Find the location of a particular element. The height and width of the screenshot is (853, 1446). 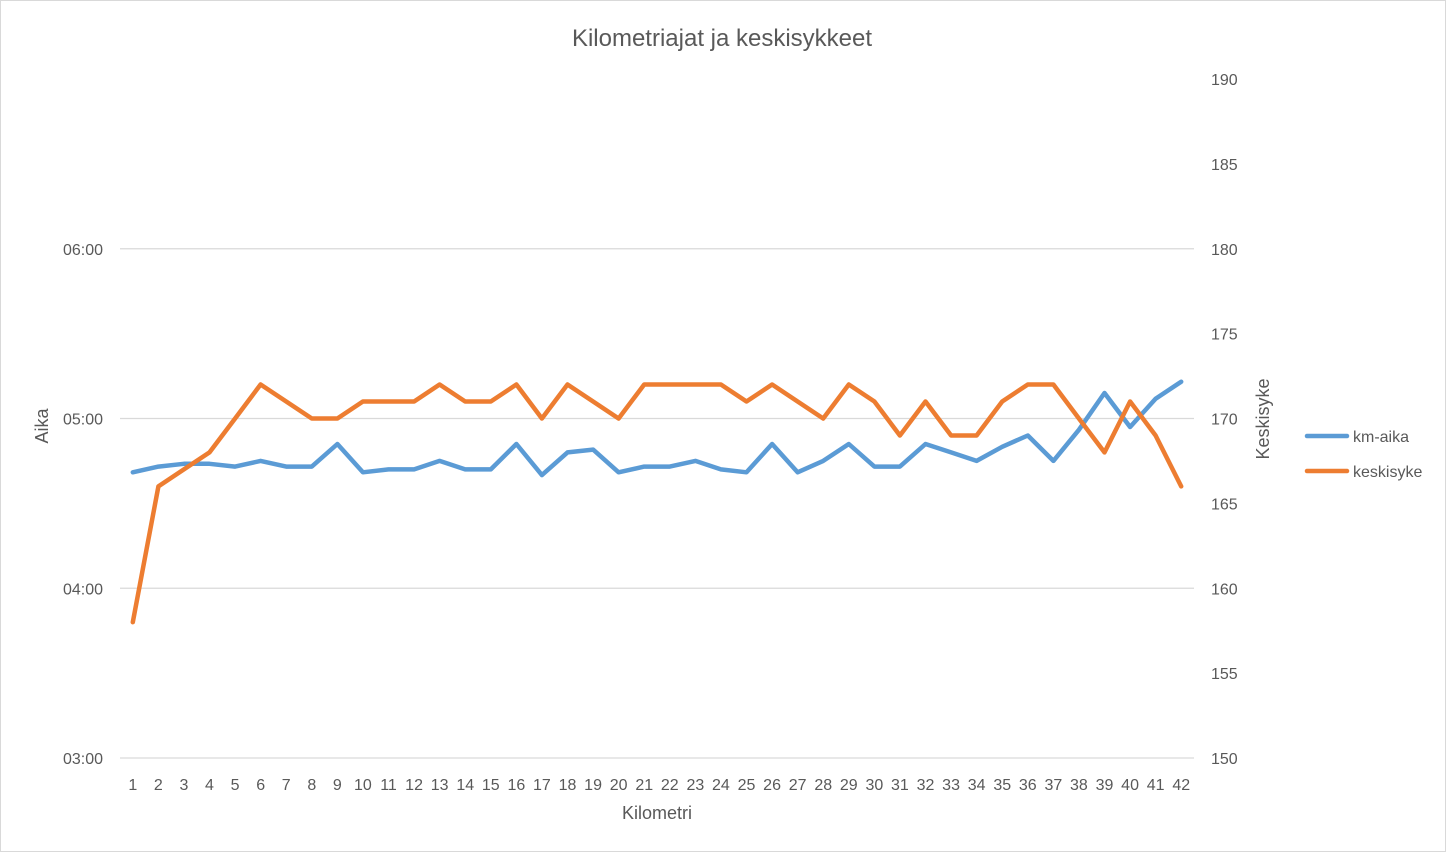

y2-tick-label: 160 is located at coordinates (1224, 589).